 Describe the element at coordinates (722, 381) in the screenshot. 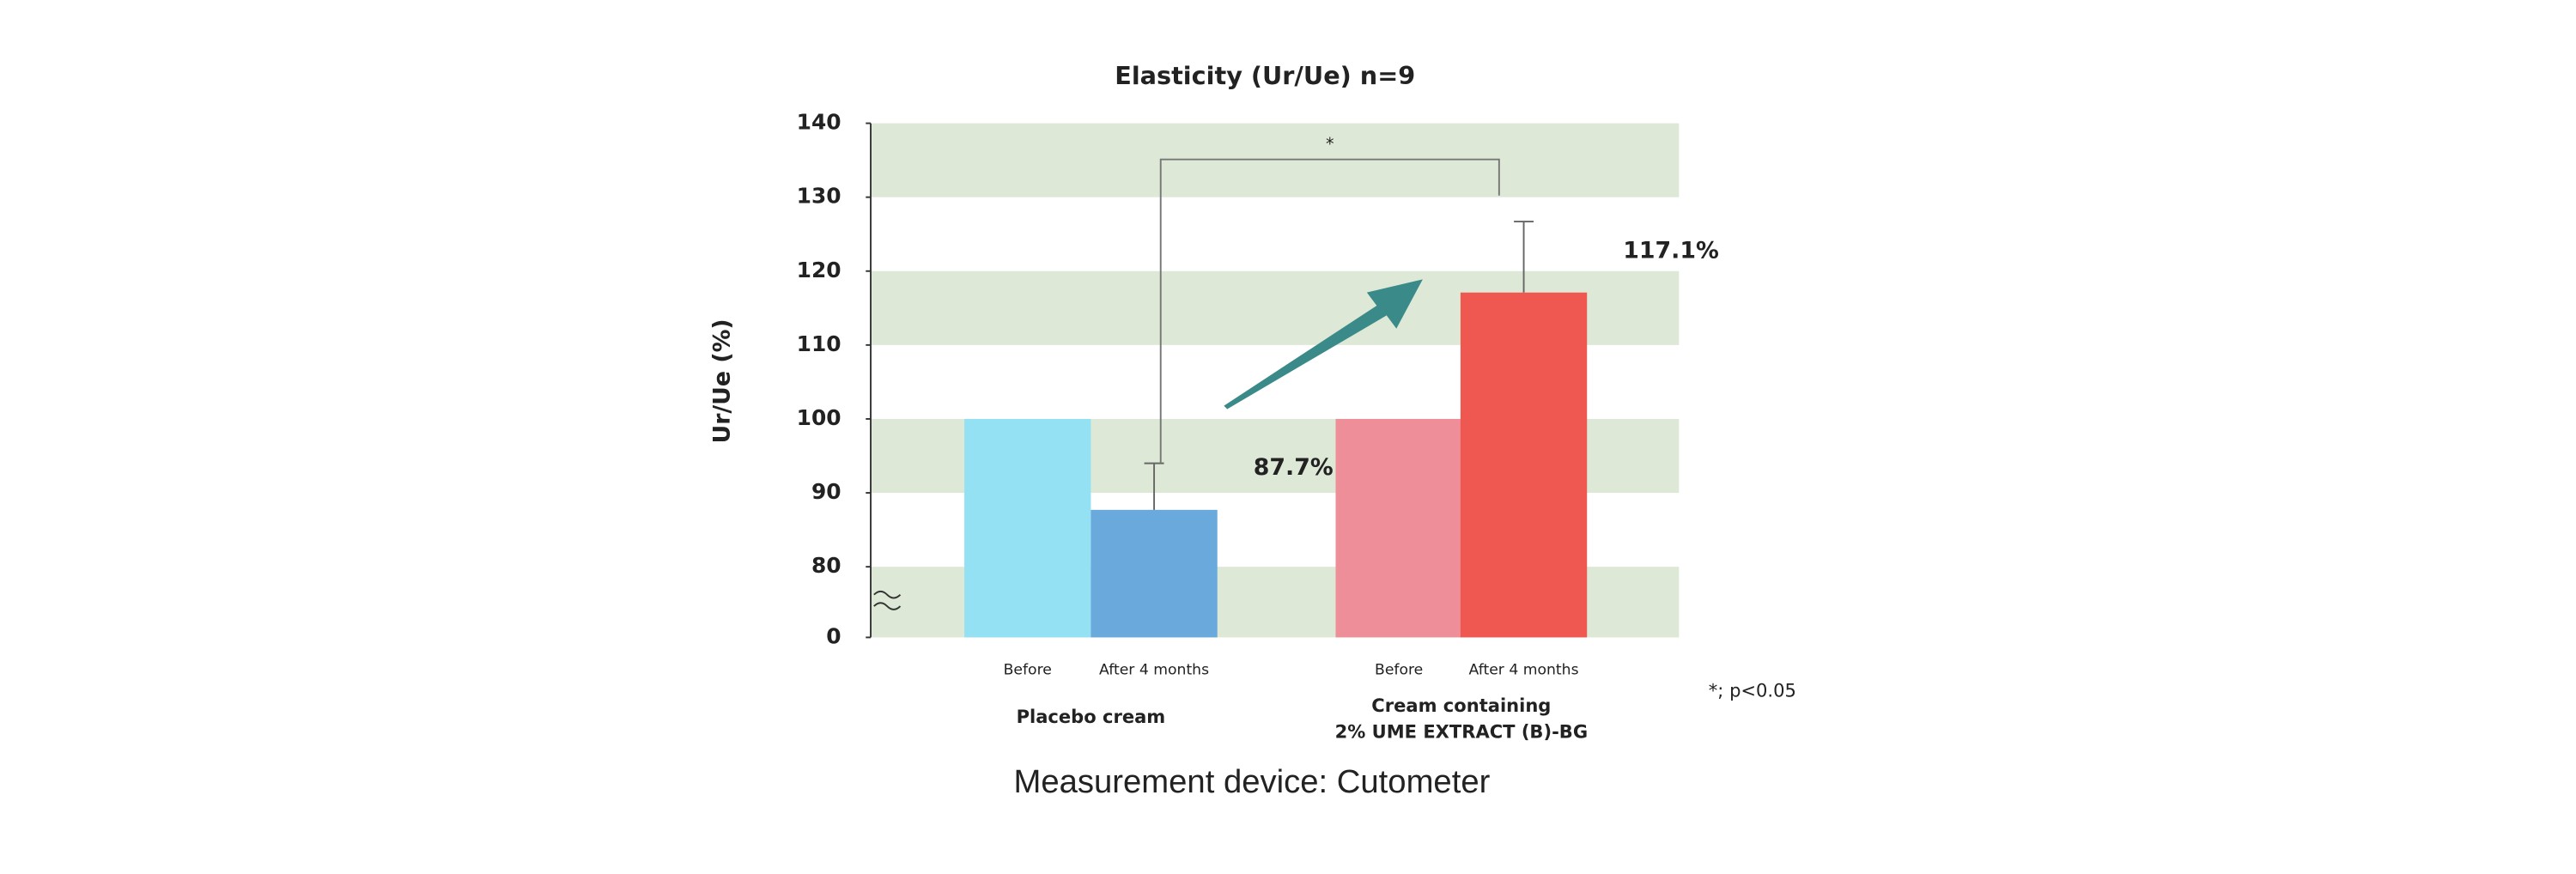

I see `y-axis-label: Ur/Ue (%)` at that location.